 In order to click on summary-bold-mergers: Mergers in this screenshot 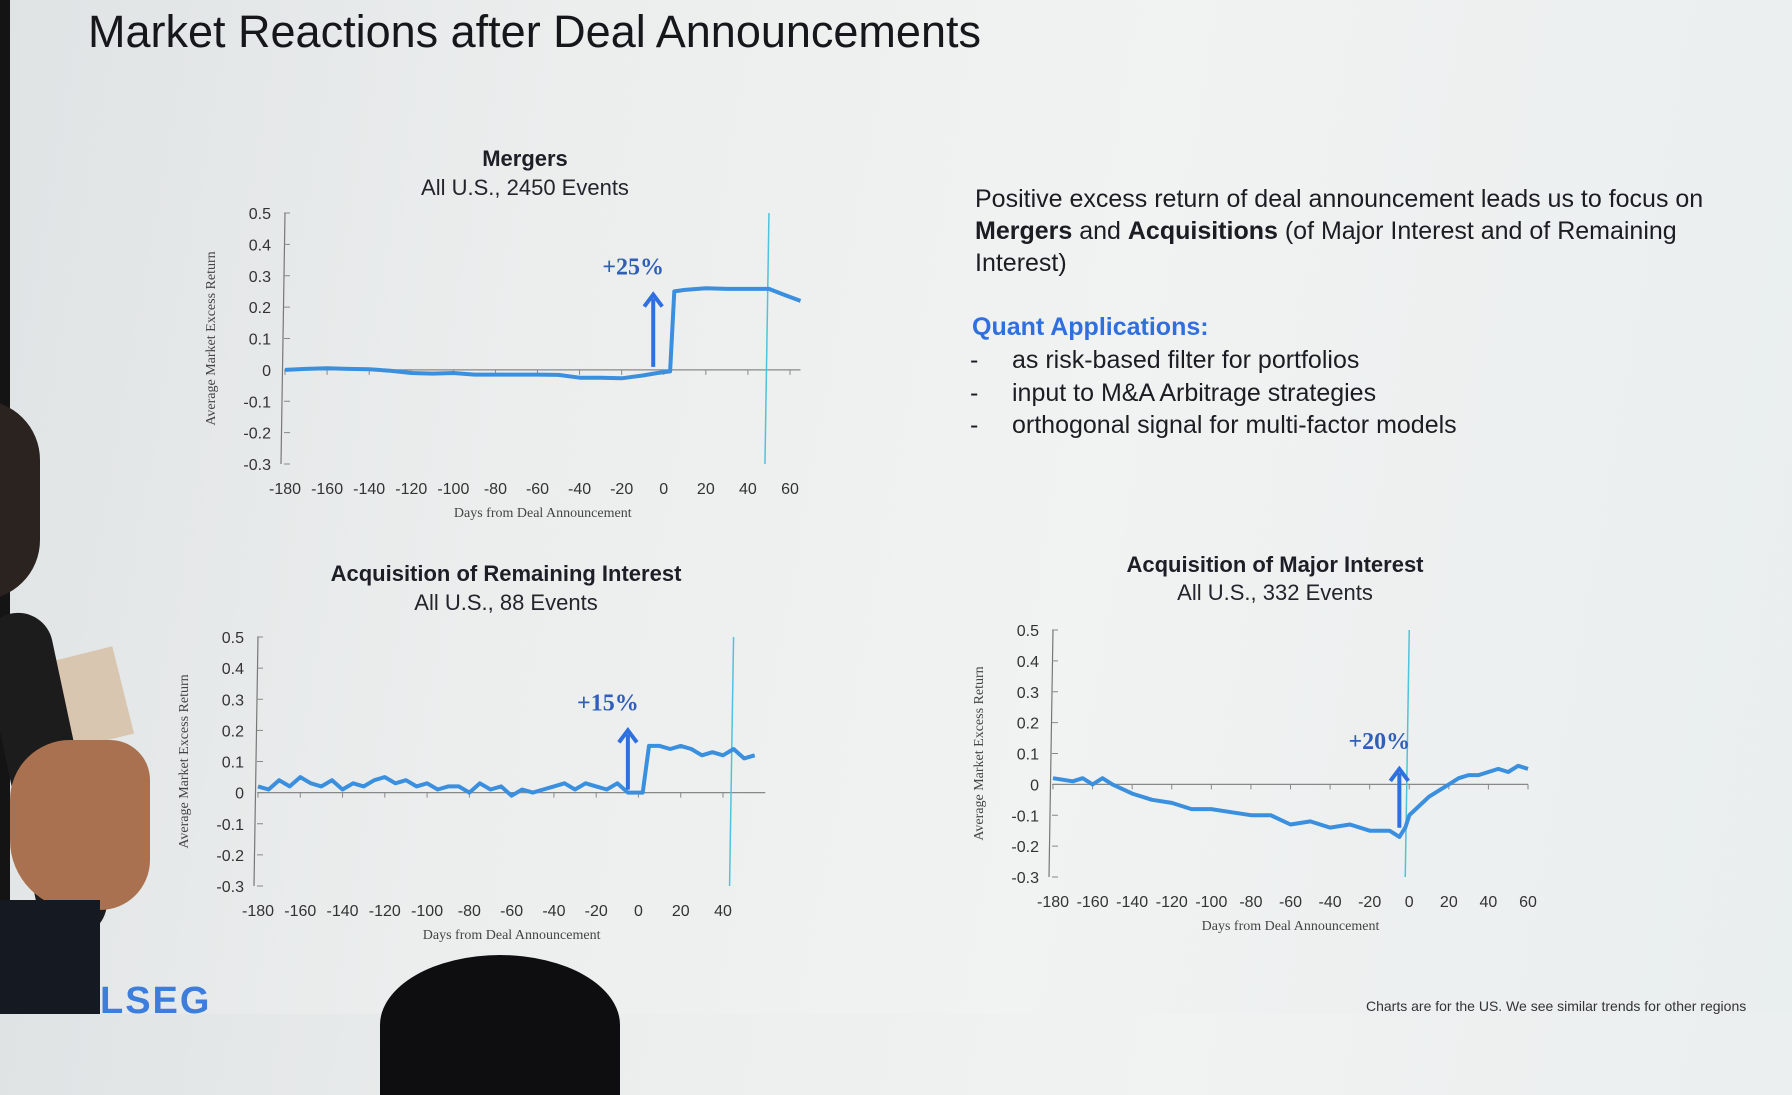, I will do `click(1024, 231)`.